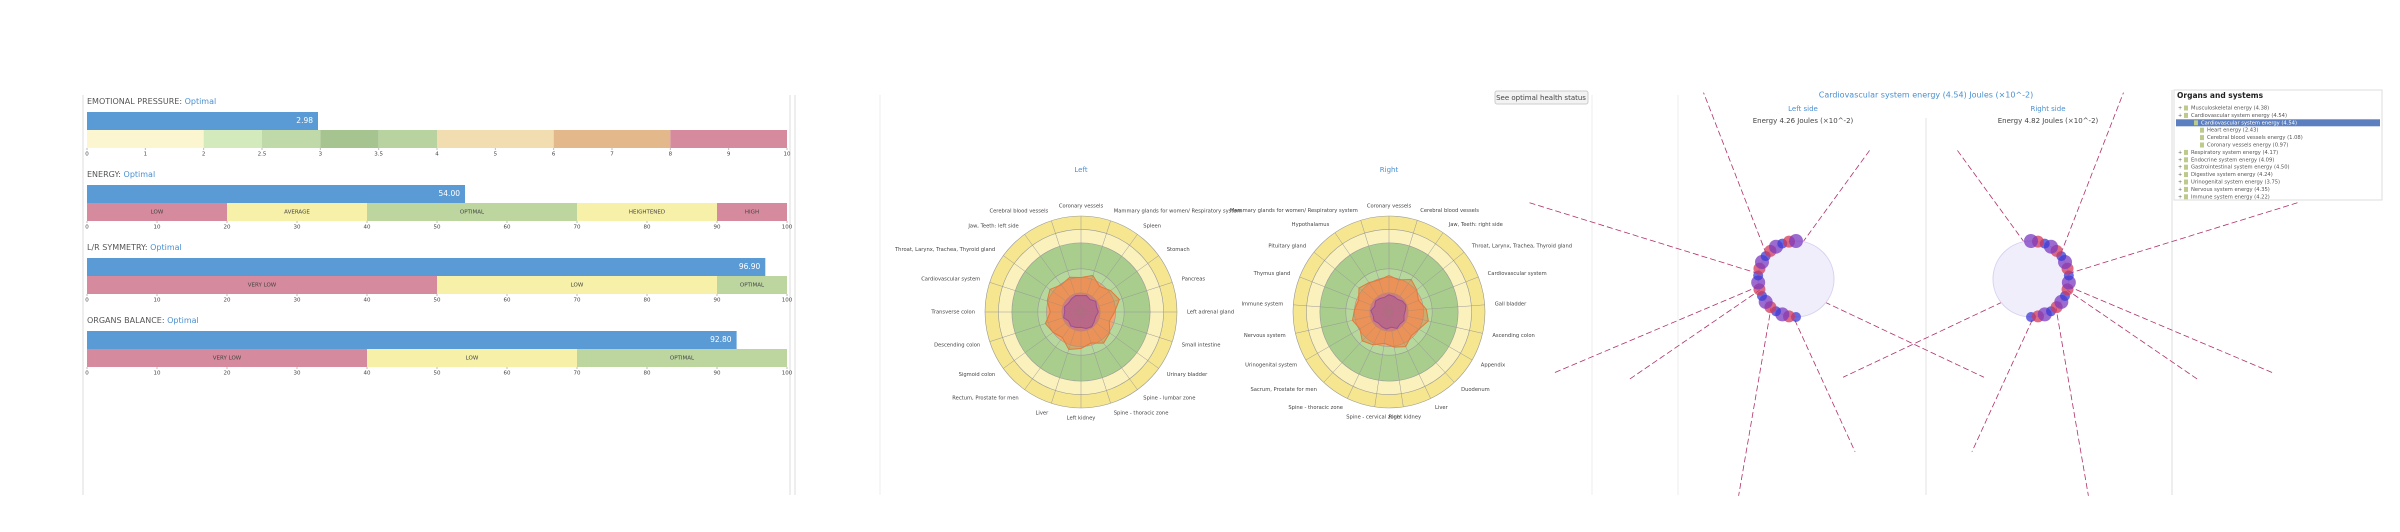 The width and height of the screenshot is (2400, 532). What do you see at coordinates (157, 374) in the screenshot?
I see `tick-label: 10` at bounding box center [157, 374].